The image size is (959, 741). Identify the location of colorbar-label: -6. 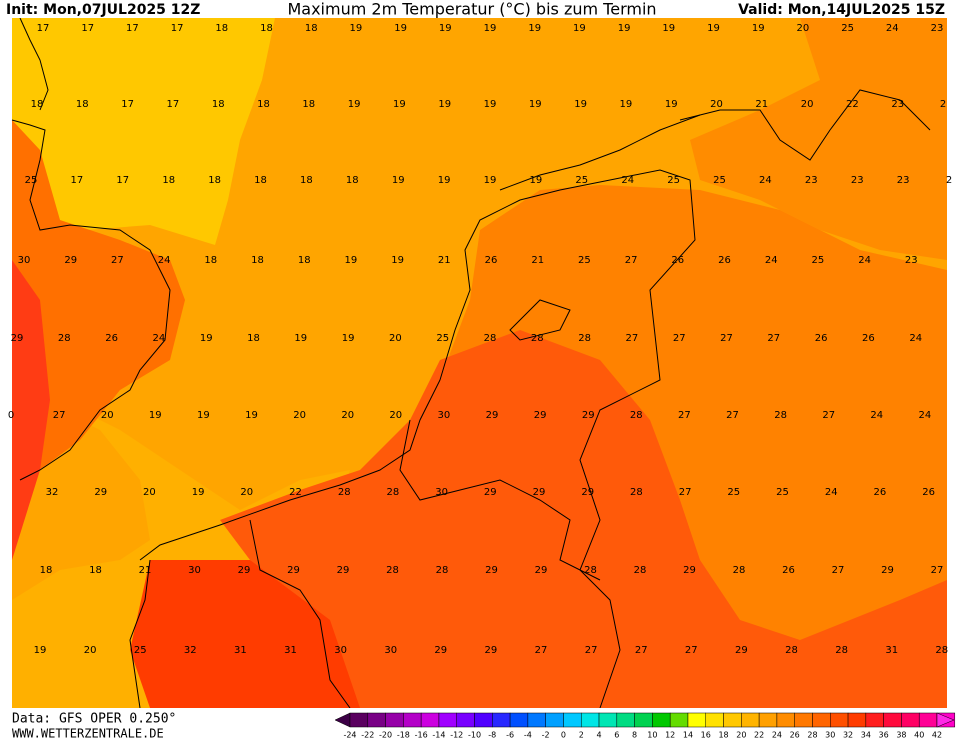
(510, 735).